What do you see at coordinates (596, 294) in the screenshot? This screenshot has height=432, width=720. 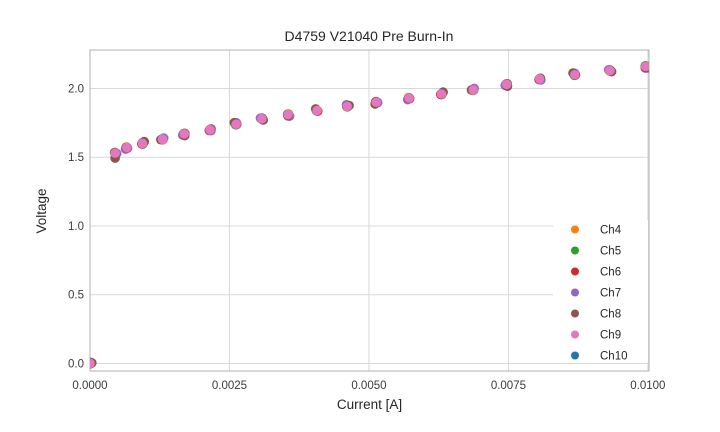 I see `legend-item-Ch7: Ch7` at bounding box center [596, 294].